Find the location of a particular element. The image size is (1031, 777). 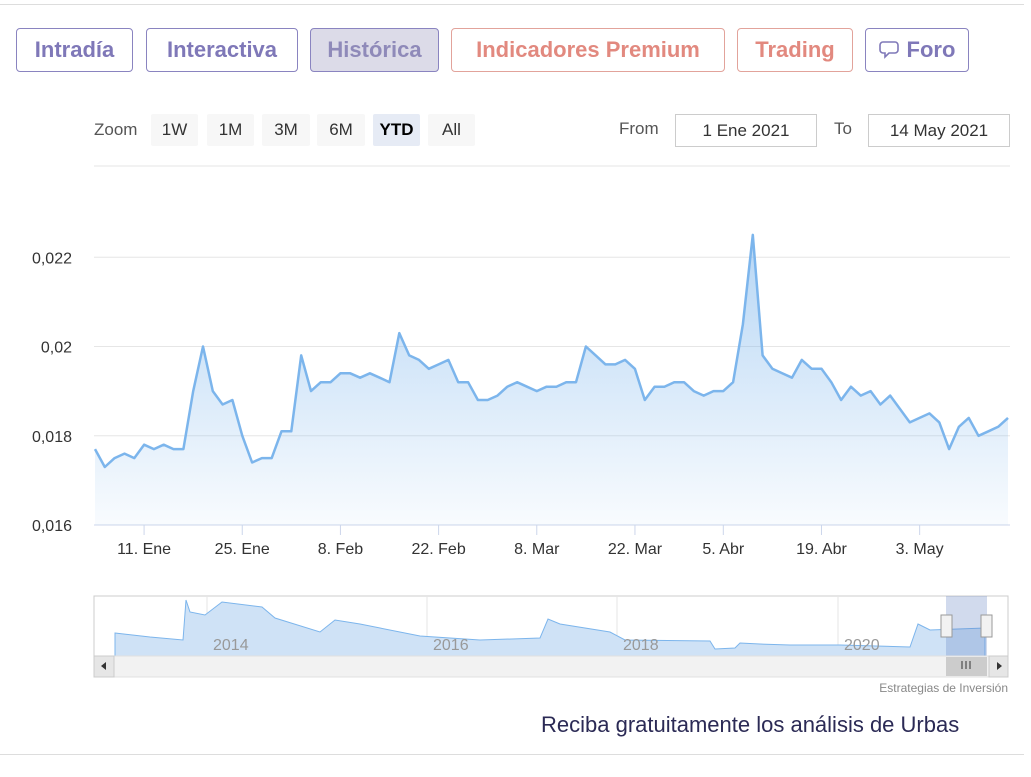

navigator-label: 2016 is located at coordinates (451, 645).